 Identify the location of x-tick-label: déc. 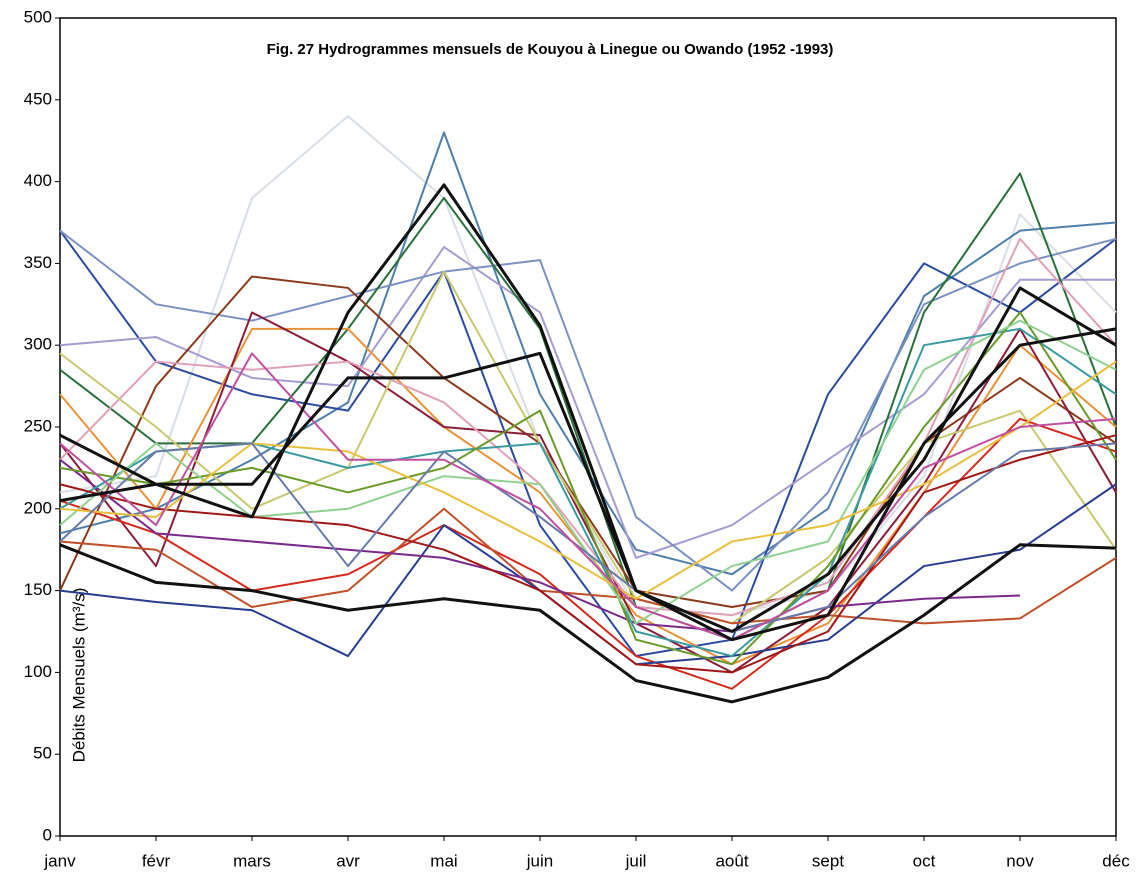
(1116, 860).